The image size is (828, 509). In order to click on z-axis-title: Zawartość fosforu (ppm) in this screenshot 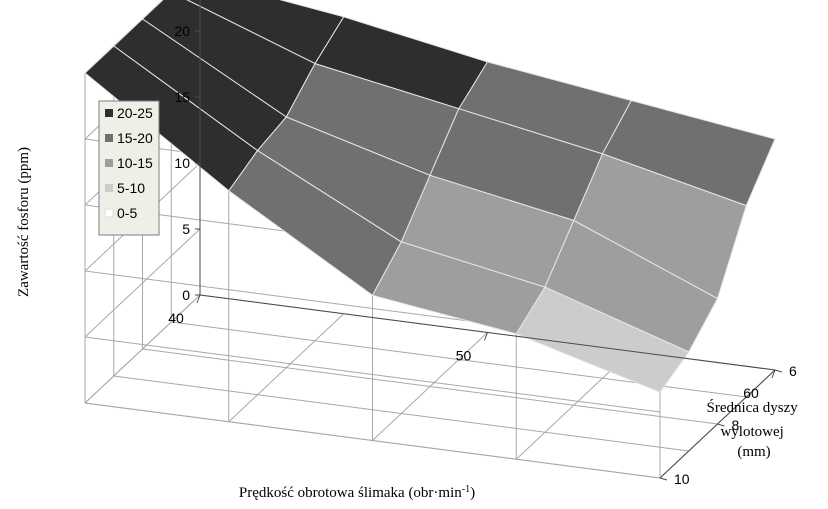, I will do `click(24, 222)`.